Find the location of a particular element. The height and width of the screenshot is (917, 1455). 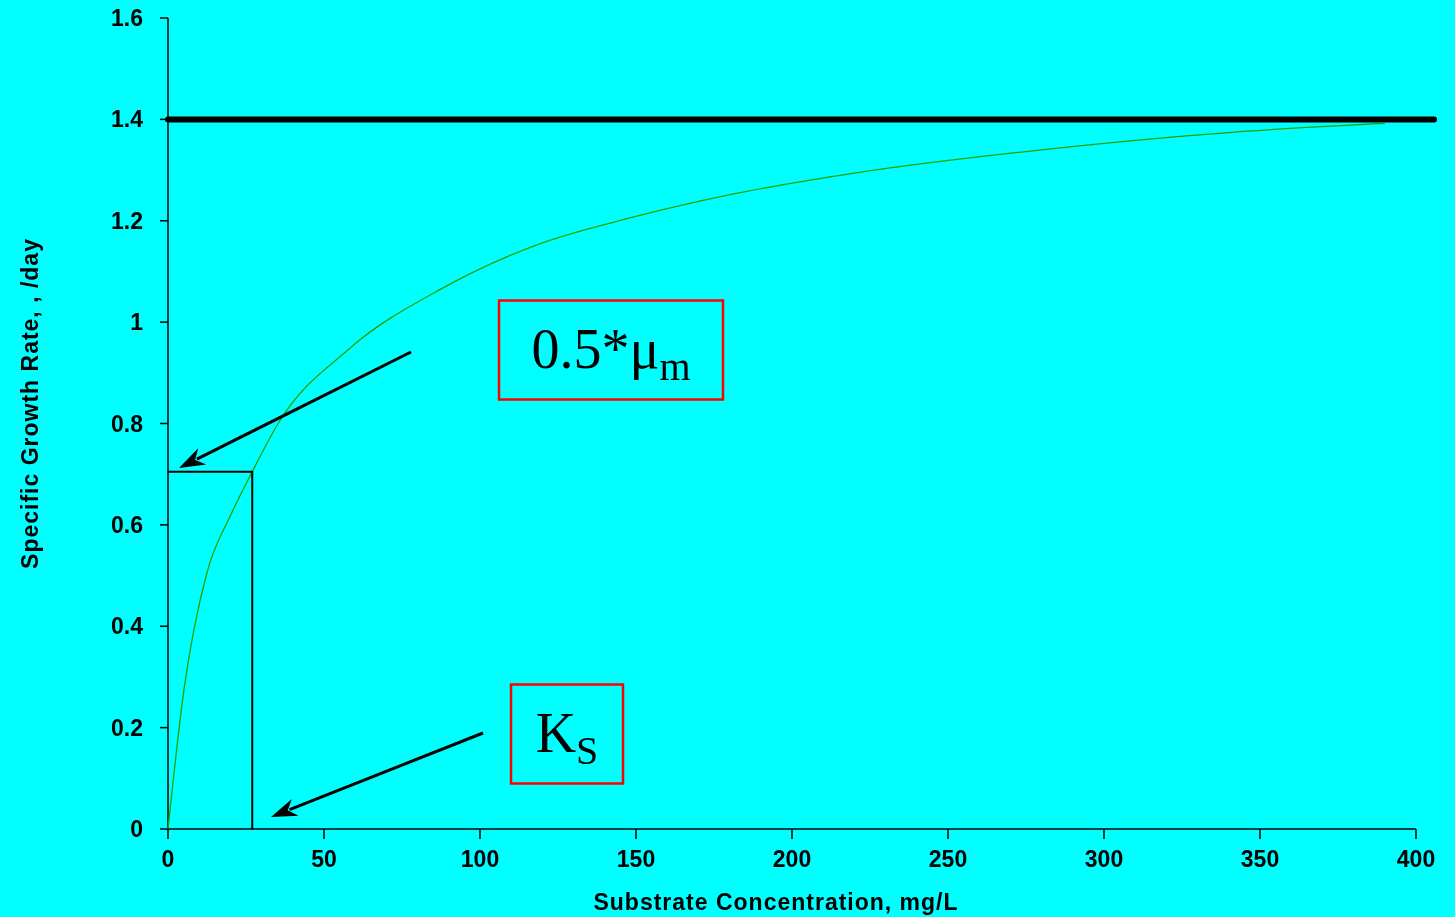

x-tick-label: 150 is located at coordinates (636, 859).